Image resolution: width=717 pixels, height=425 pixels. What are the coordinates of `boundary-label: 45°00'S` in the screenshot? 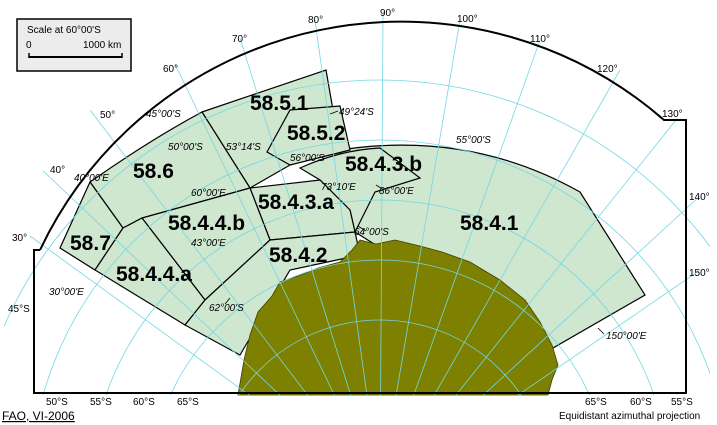 It's located at (163, 114).